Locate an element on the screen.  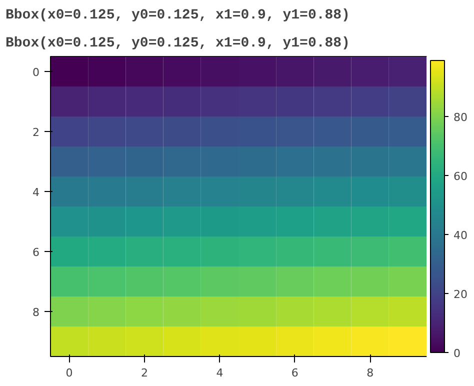
color-bar-label: 0 is located at coordinates (457, 353).